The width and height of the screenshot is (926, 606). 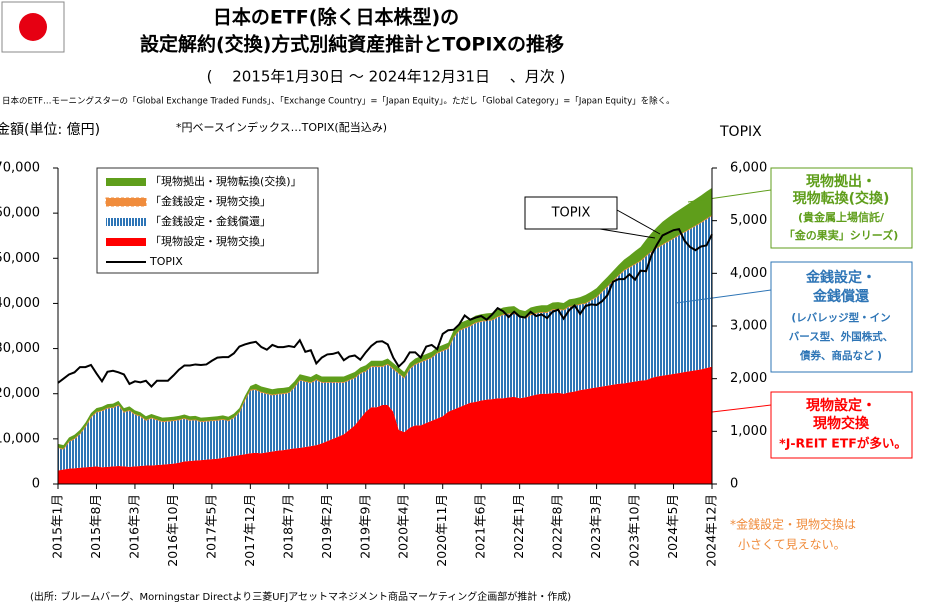 I want to click on y2-tick-label: 2,000, so click(x=748, y=378).